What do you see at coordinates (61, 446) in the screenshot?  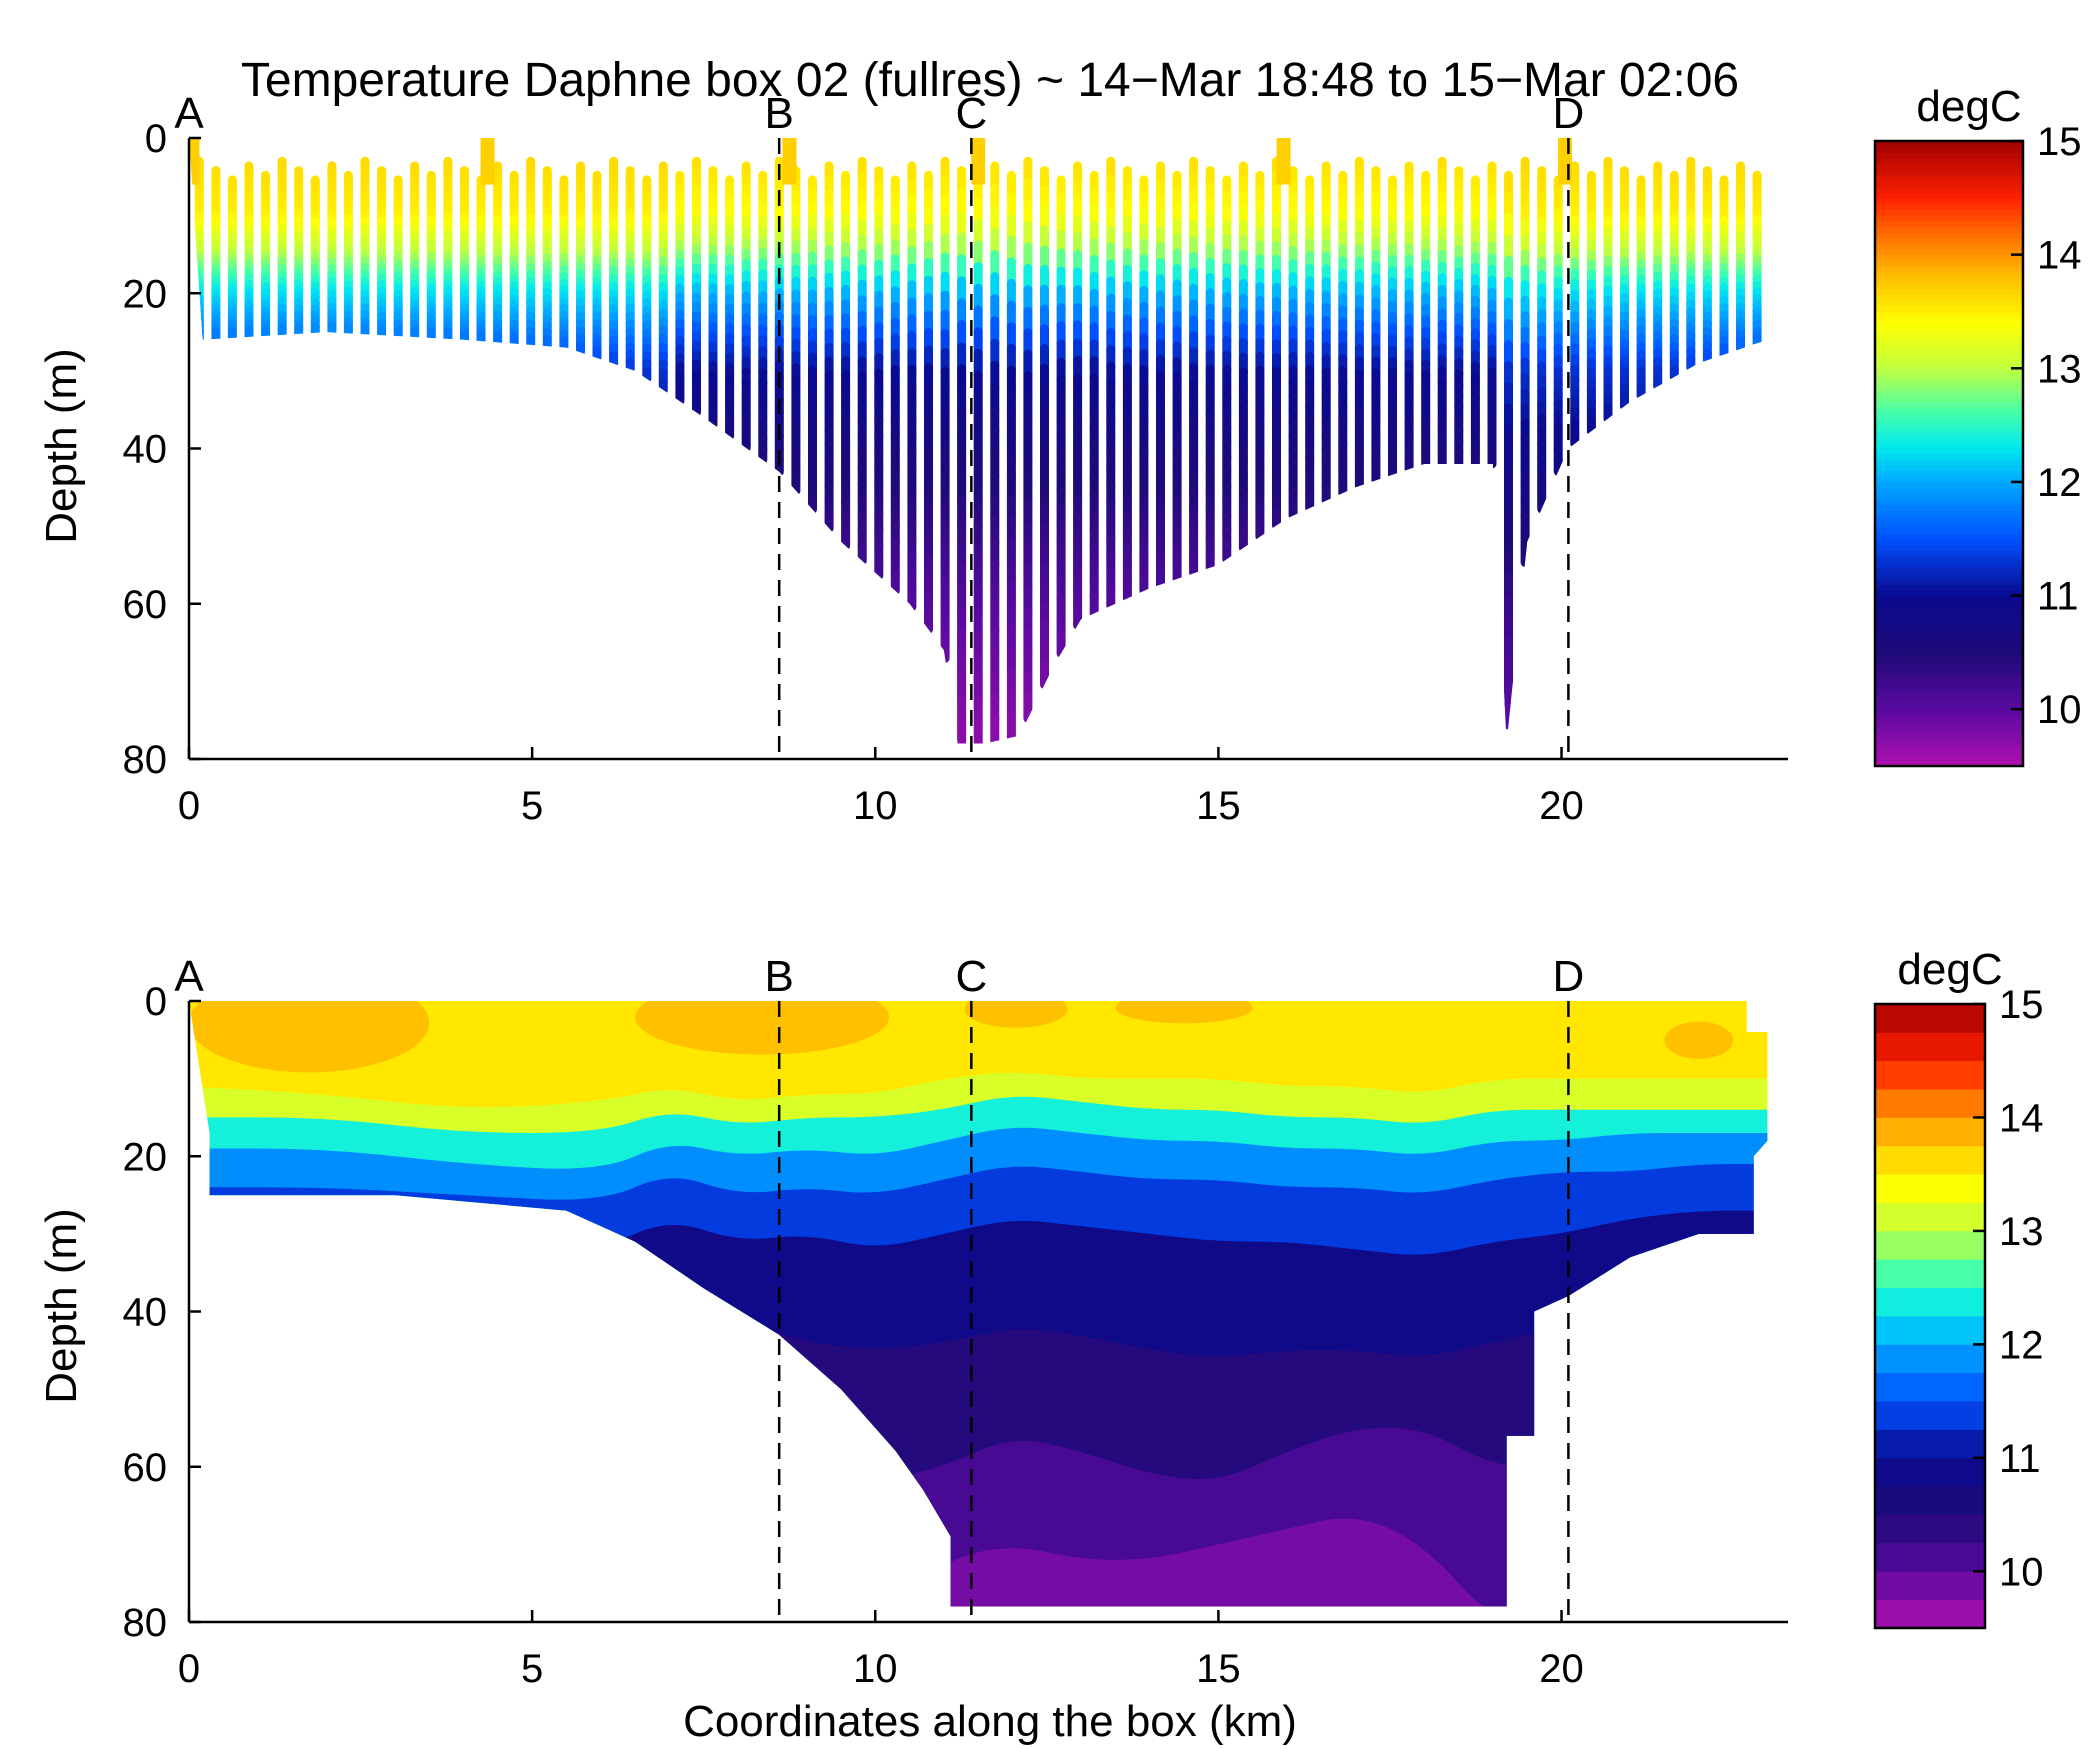 I see `top-ylabel: Depth (m)` at bounding box center [61, 446].